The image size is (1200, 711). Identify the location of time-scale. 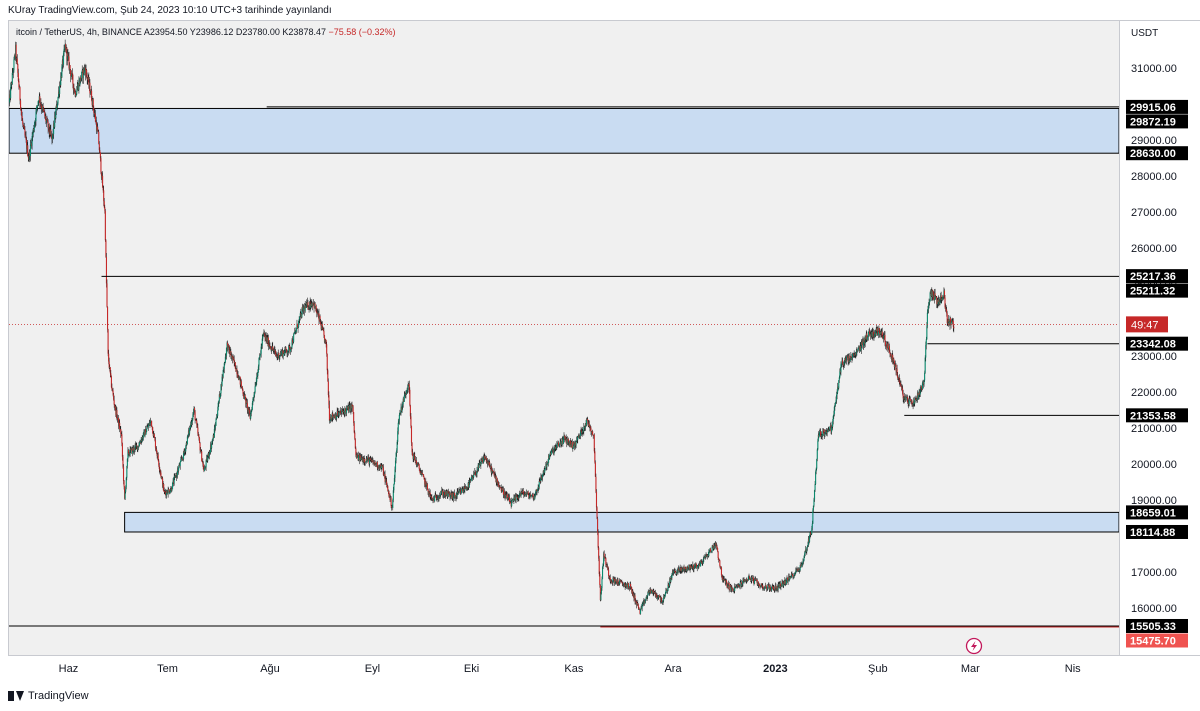
(564, 669).